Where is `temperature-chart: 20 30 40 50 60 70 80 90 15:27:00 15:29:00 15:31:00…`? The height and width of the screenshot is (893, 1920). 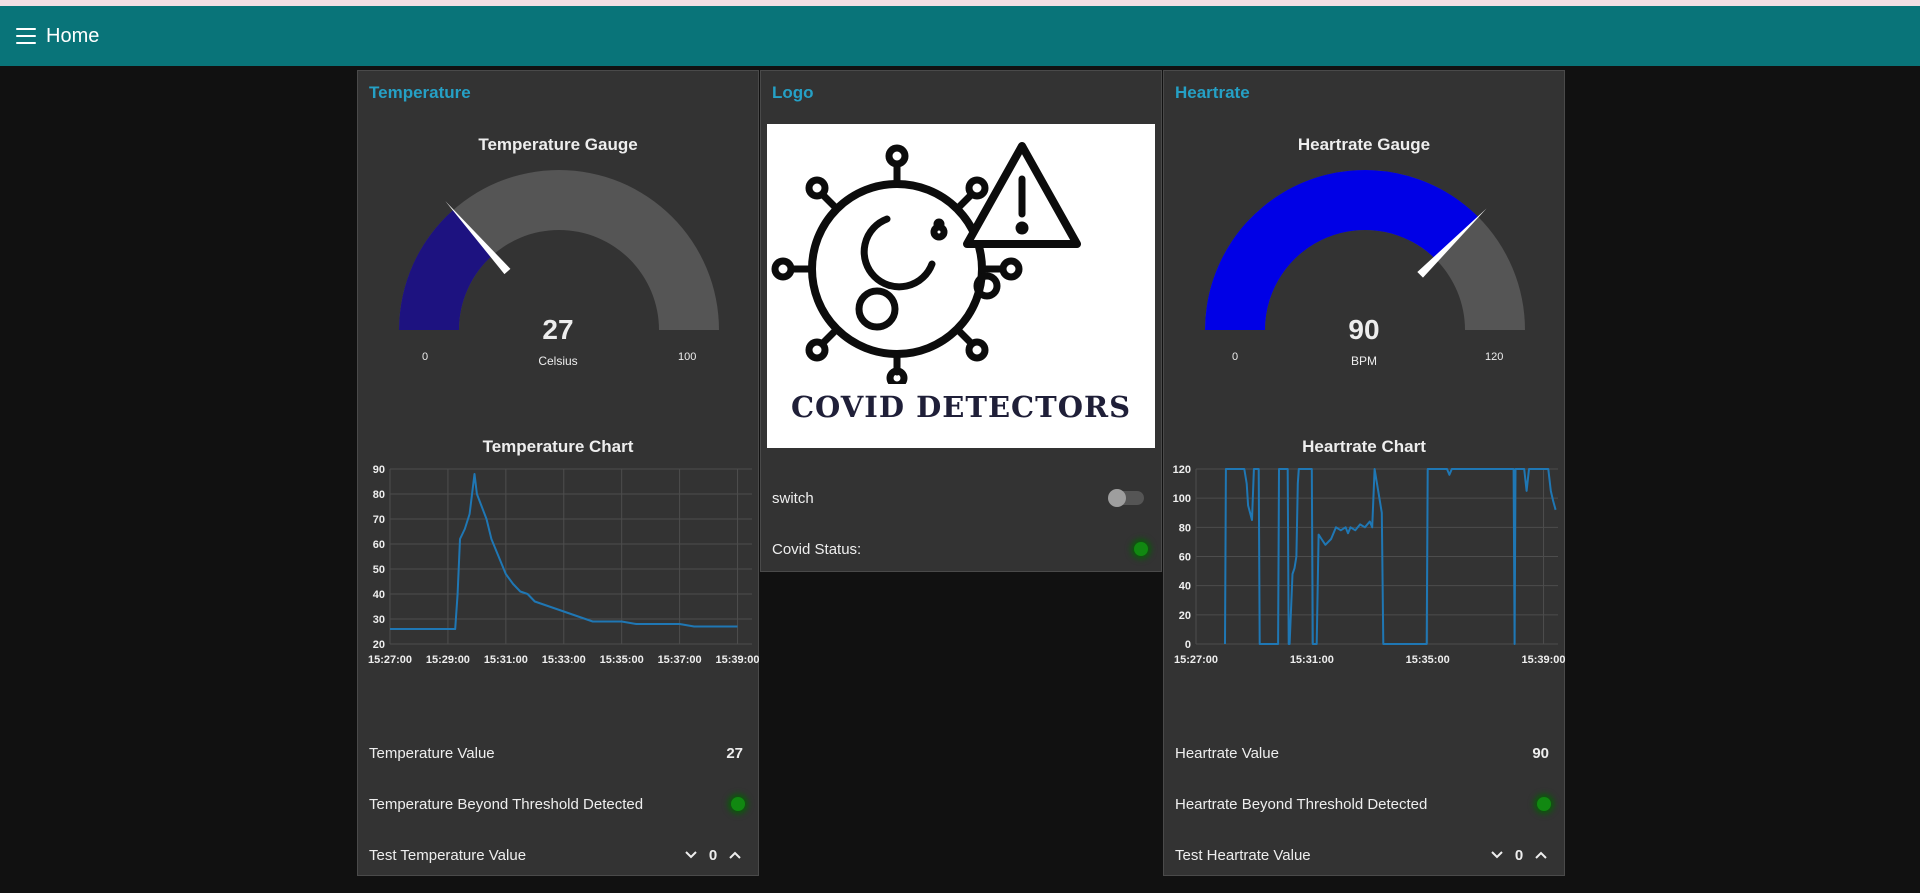
temperature-chart: 20 30 40 50 60 70 80 90 15:27:00 15:29:00 15:31:00… is located at coordinates (564, 565).